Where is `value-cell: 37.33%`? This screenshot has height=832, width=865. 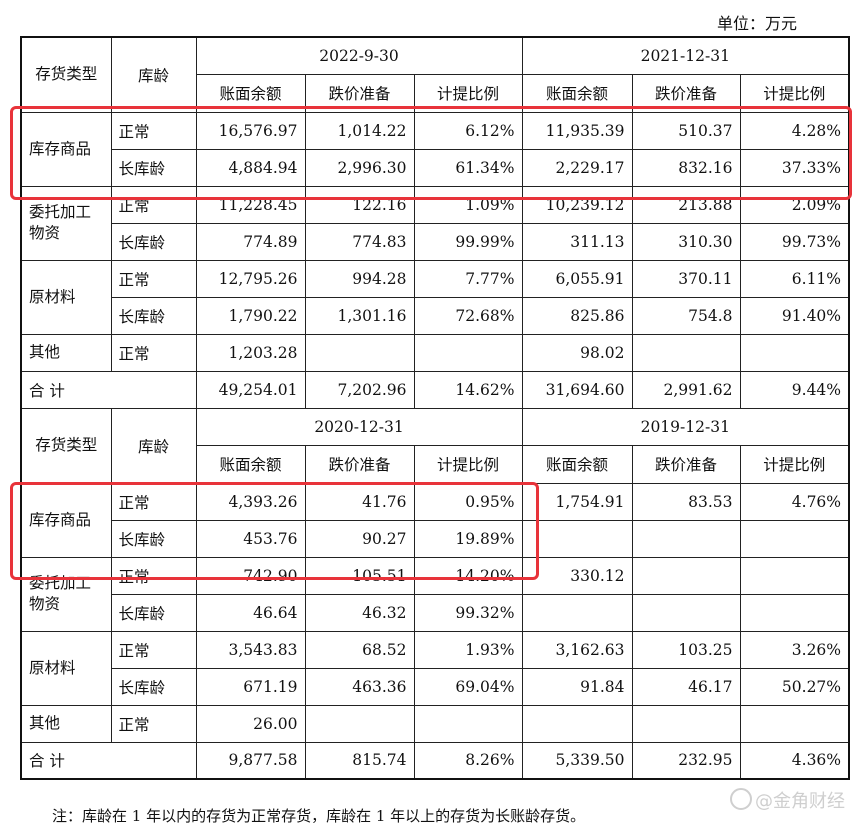
value-cell: 37.33% is located at coordinates (794, 167).